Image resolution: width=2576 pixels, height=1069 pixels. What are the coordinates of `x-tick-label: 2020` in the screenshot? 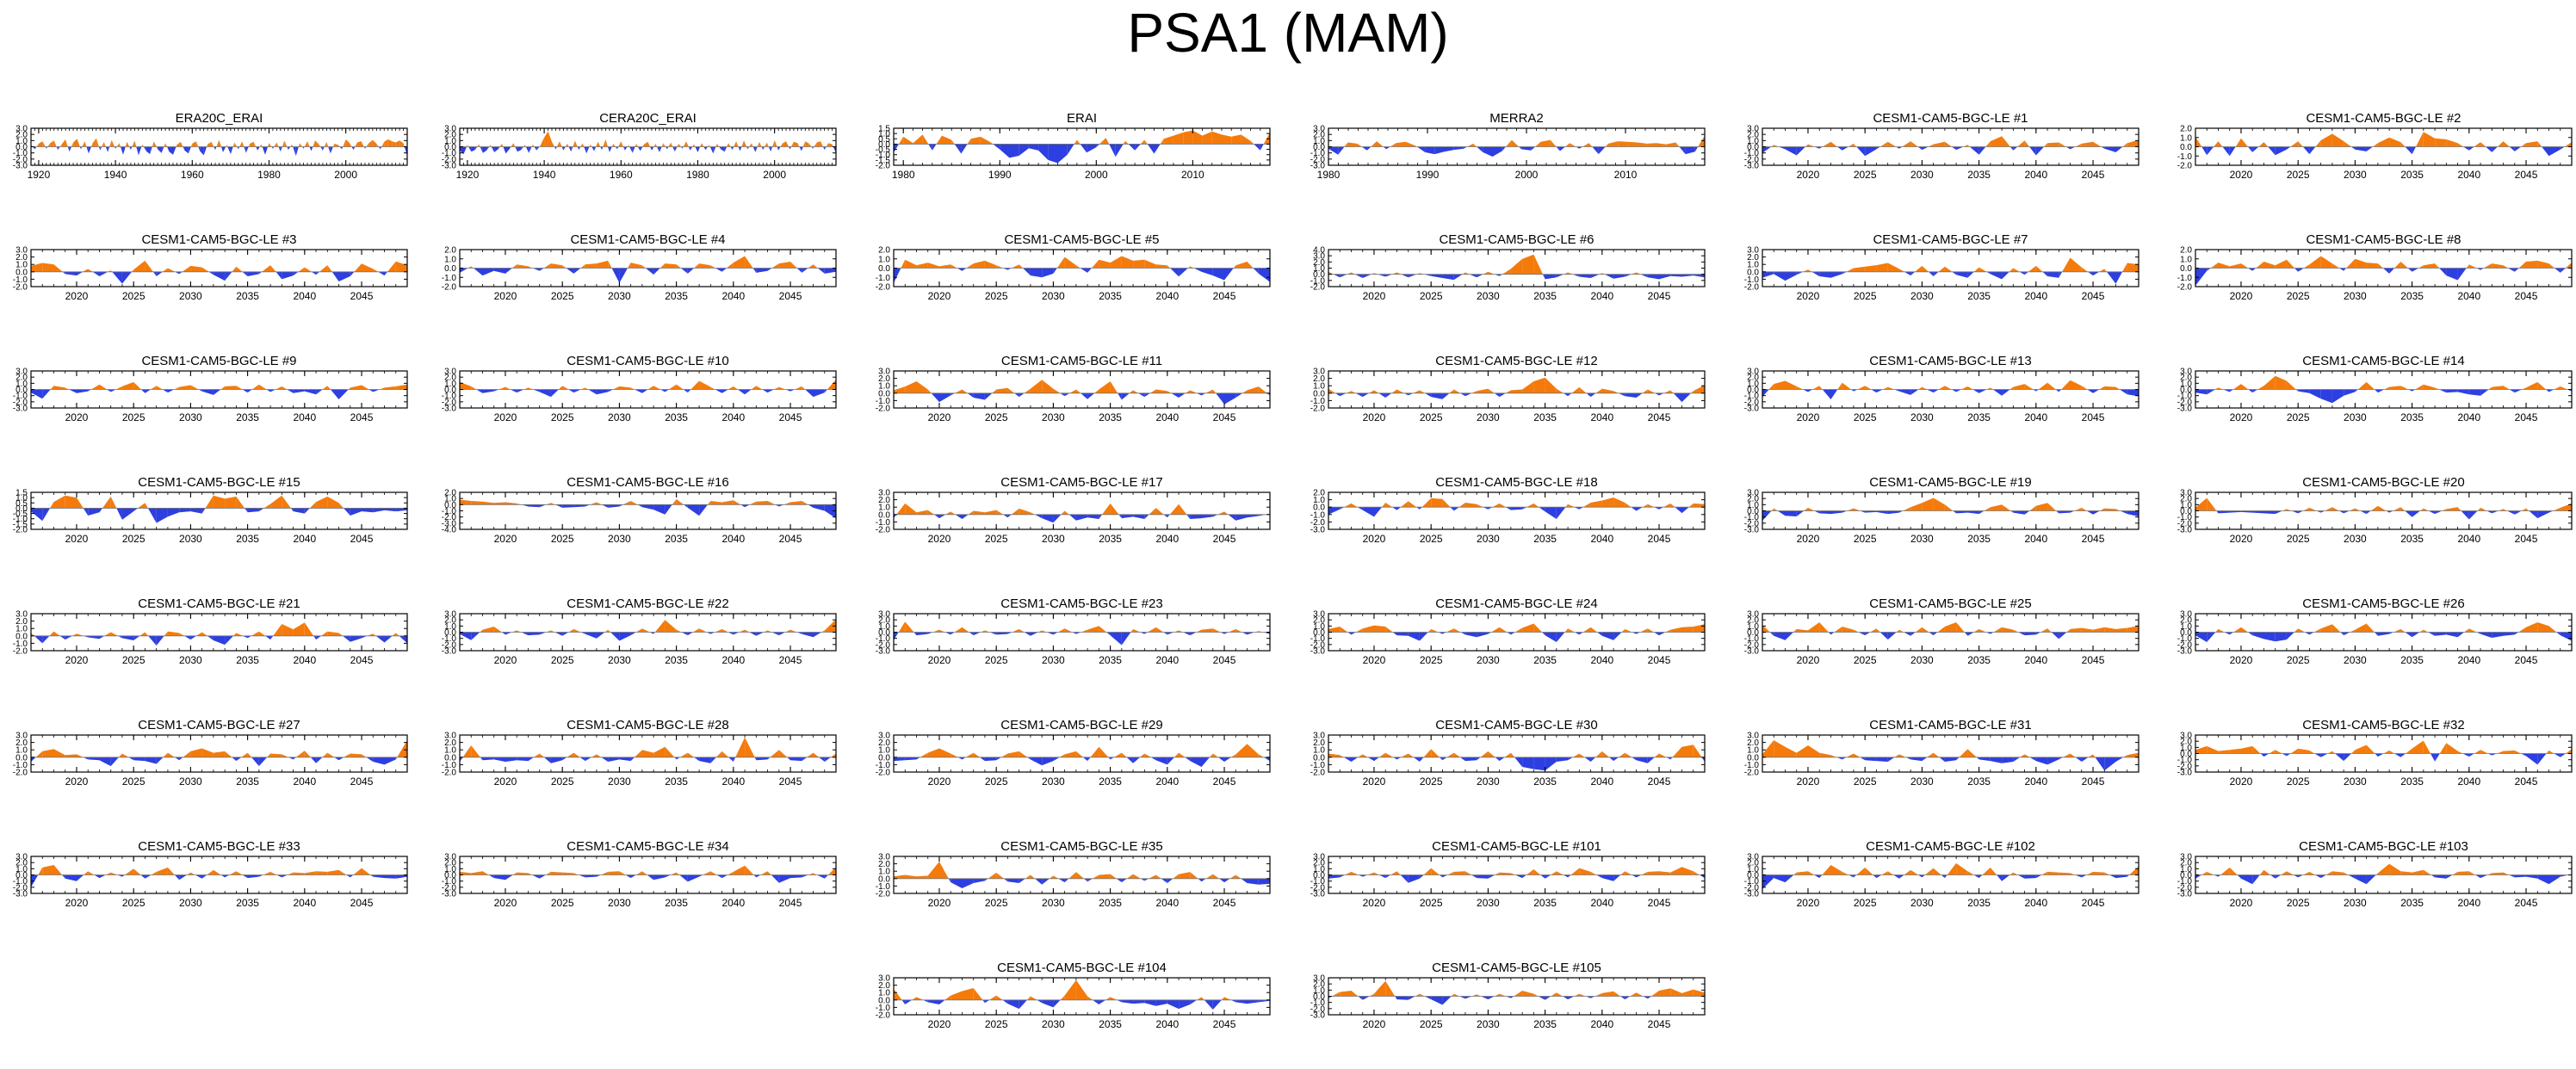 It's located at (77, 417).